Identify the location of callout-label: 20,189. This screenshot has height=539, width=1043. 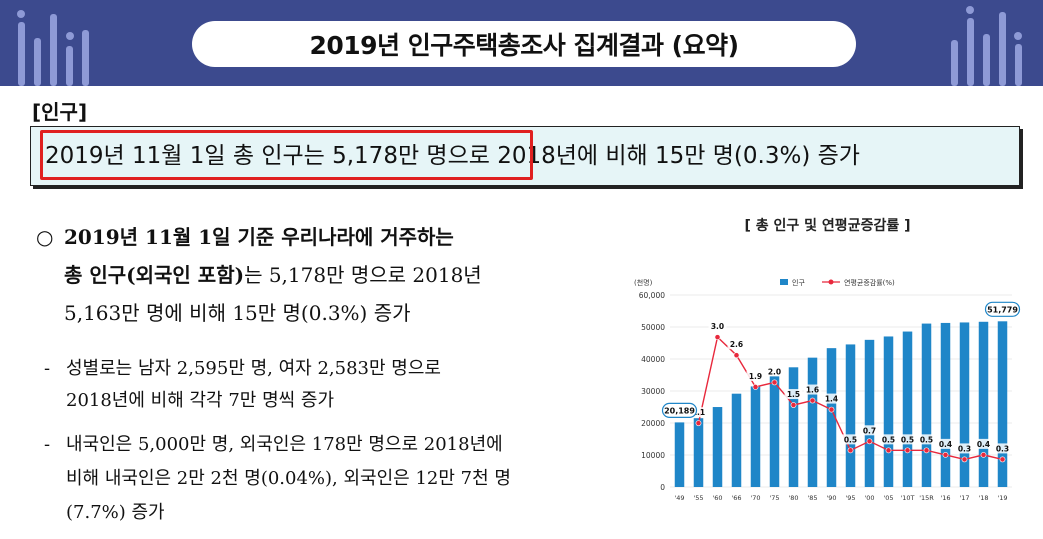
(679, 410).